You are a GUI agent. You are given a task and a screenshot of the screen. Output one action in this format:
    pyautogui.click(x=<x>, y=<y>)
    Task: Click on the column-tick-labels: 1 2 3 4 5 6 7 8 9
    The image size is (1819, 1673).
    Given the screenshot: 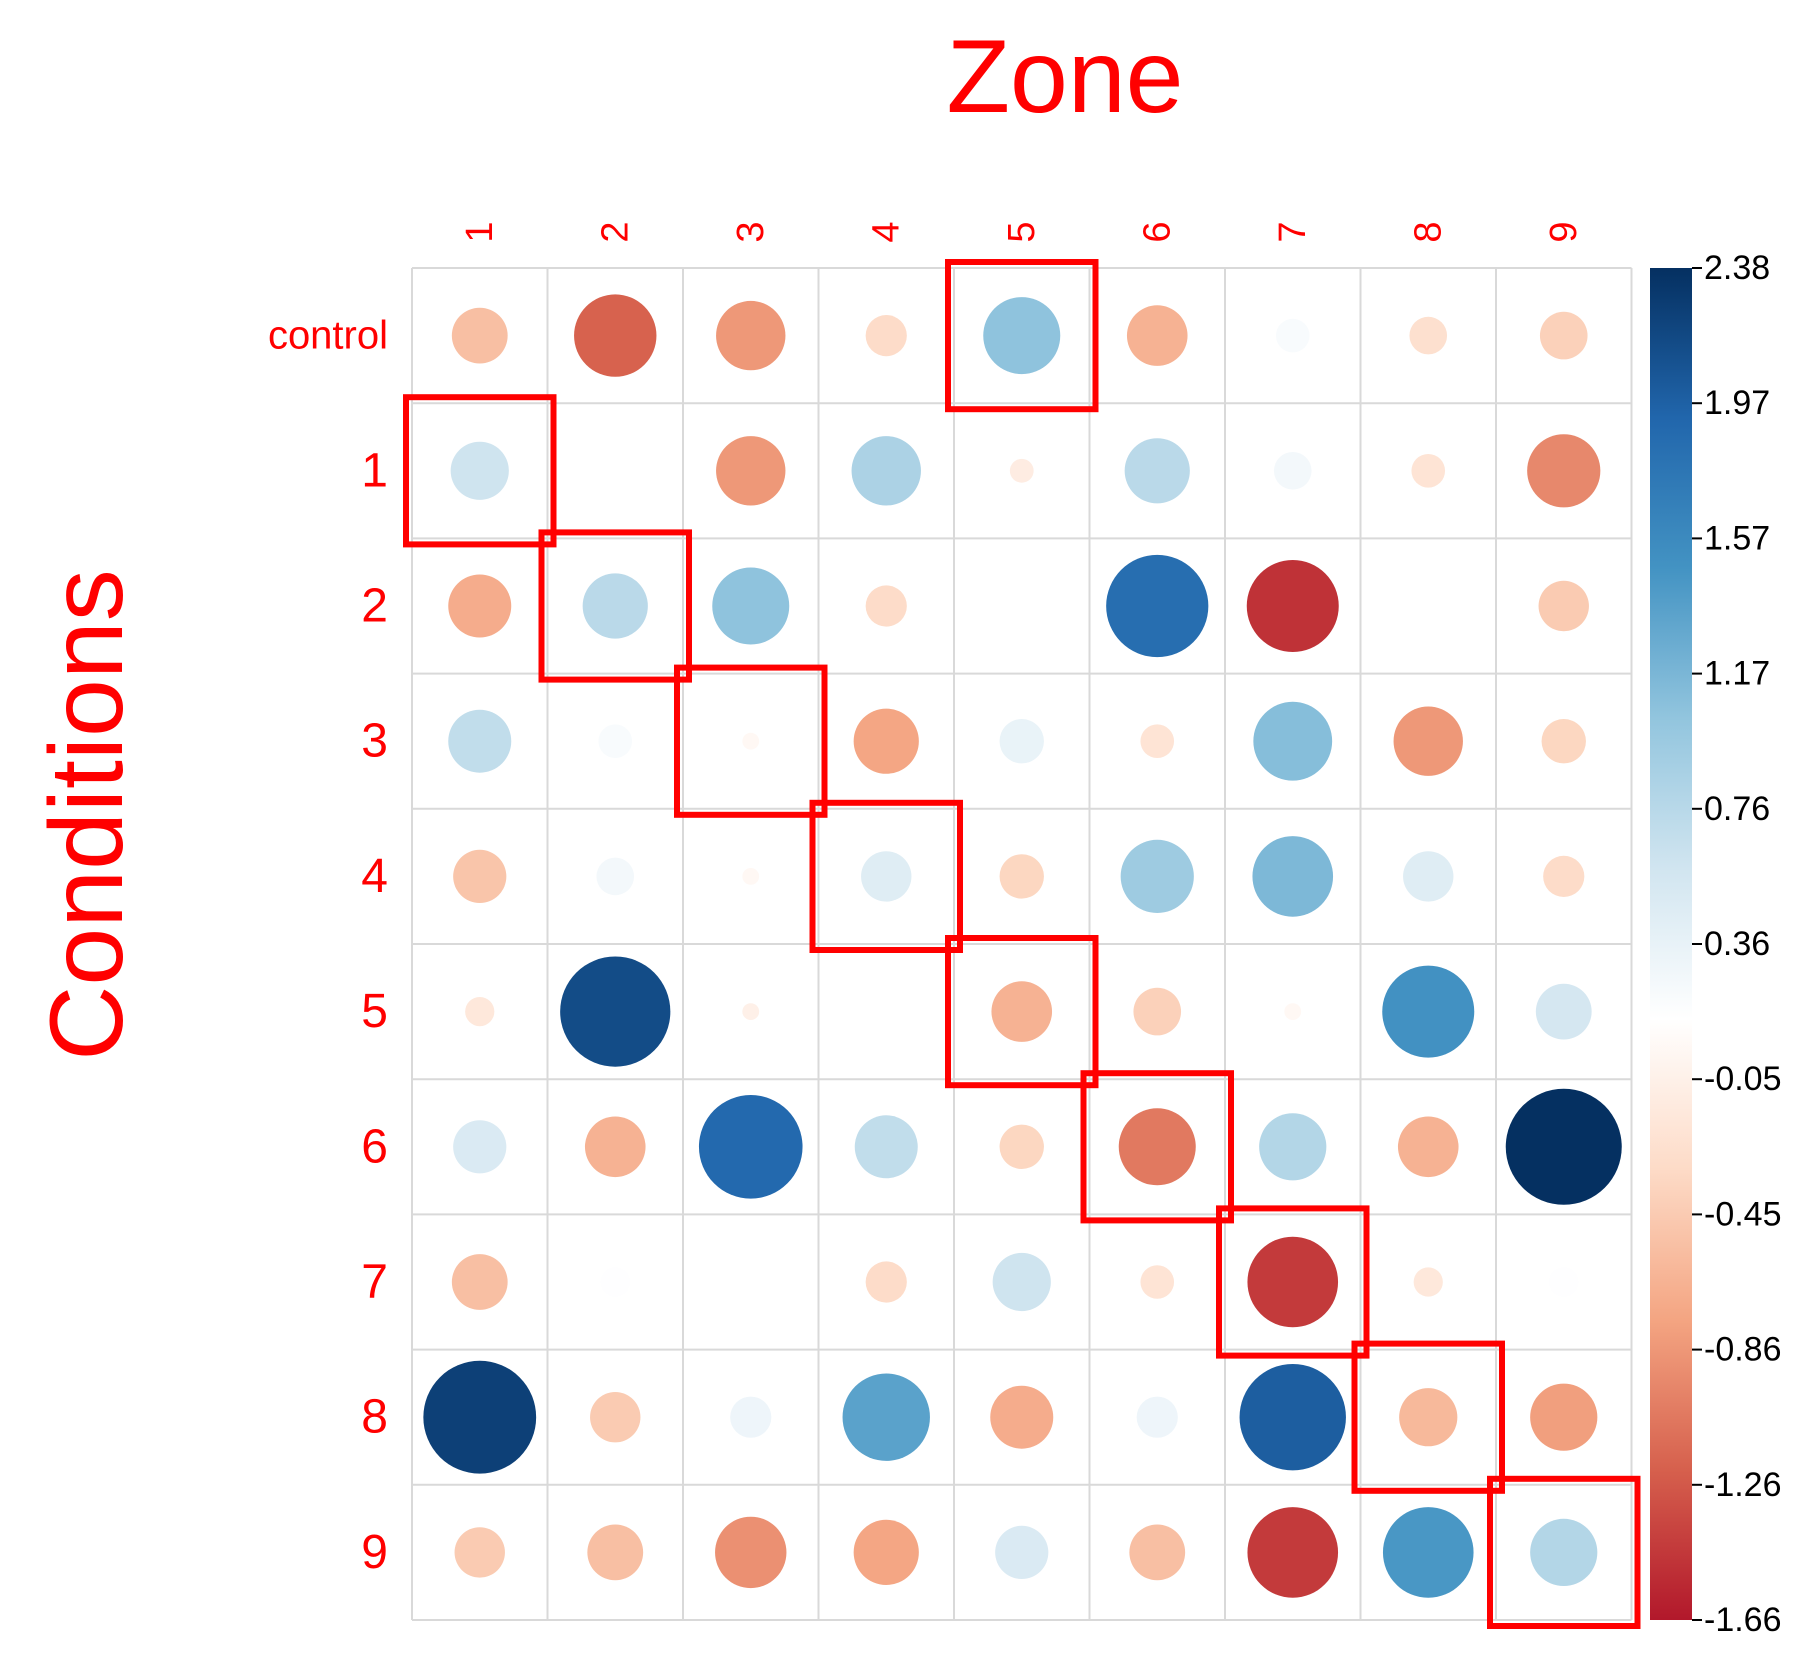 What is the action you would take?
    pyautogui.click(x=1022, y=231)
    